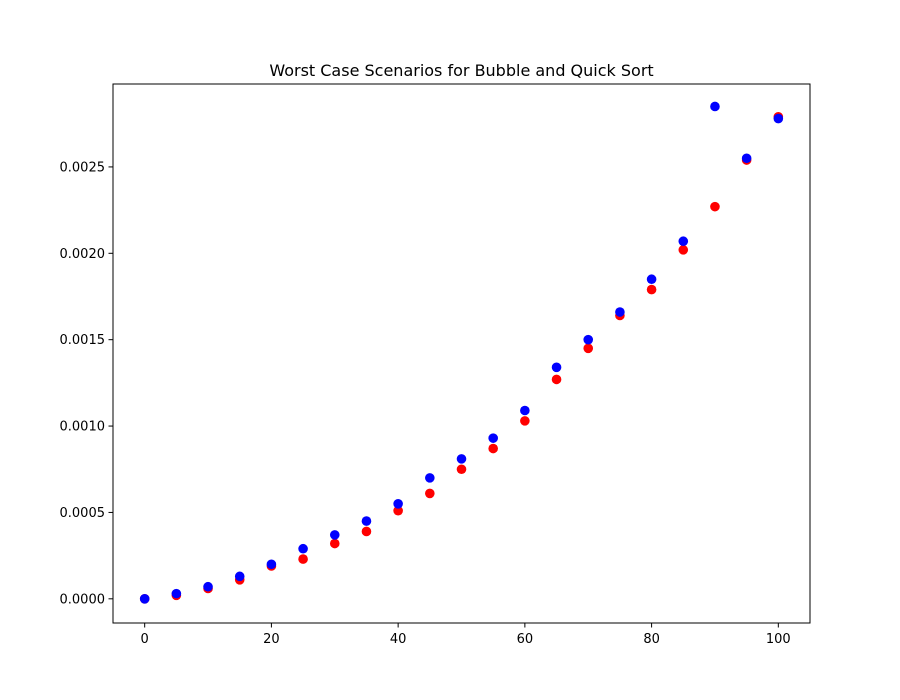 This screenshot has height=700, width=900. I want to click on y-tick-label: 0.0015, so click(83, 340).